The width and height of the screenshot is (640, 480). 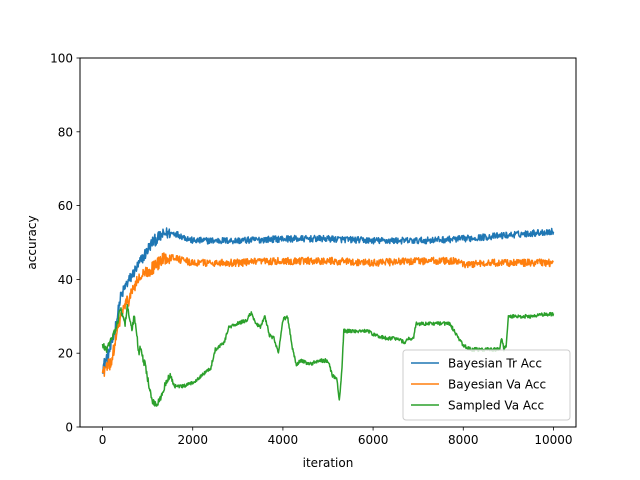 I want to click on x-tick-label: 0, so click(x=103, y=440).